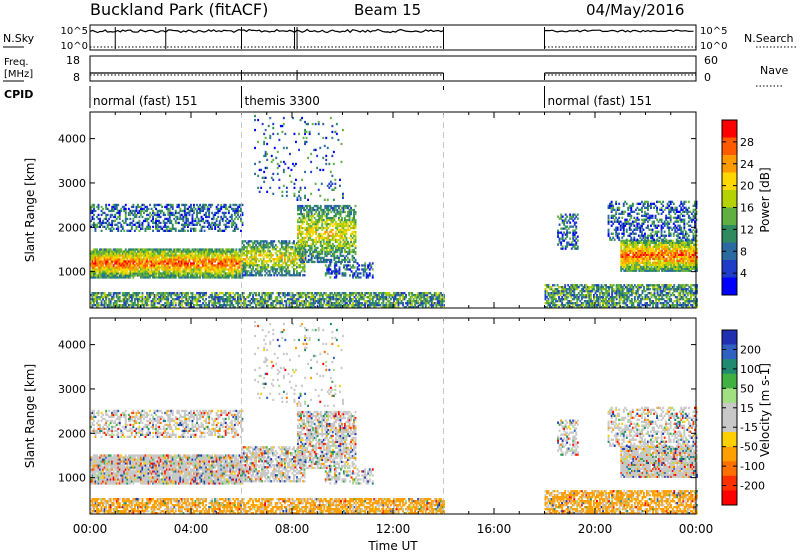 This screenshot has height=554, width=800. I want to click on freq-tick-top: 18, so click(73, 60).